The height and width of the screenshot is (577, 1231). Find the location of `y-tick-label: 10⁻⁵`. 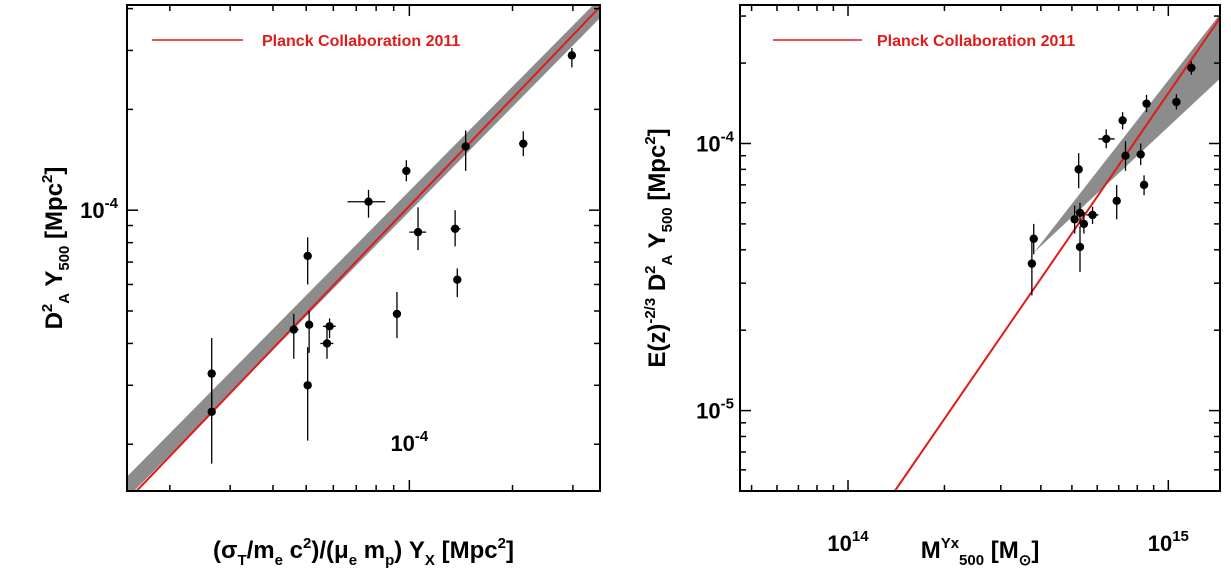

y-tick-label: 10⁻⁵ is located at coordinates (715, 410).